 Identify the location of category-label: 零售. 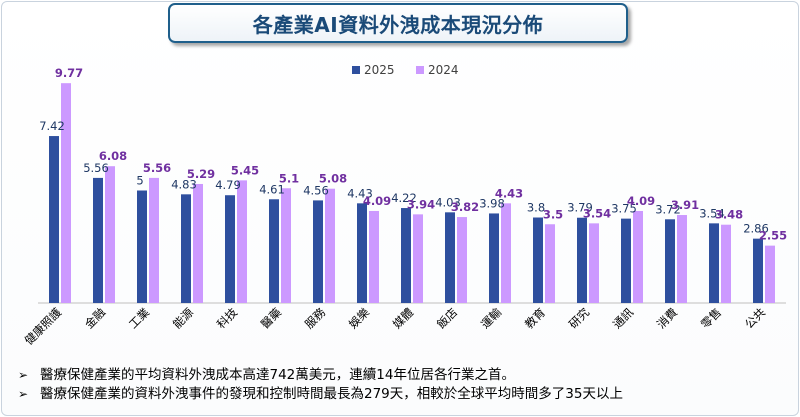
(711, 318).